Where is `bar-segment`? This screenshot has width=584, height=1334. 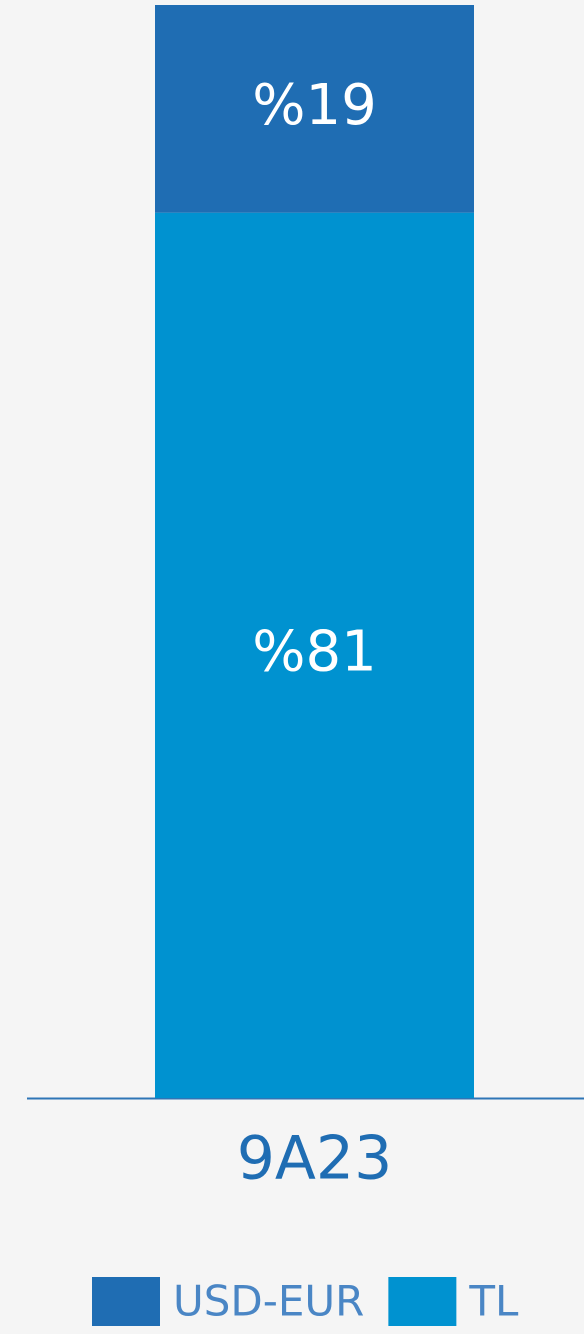
bar-segment is located at coordinates (314, 109).